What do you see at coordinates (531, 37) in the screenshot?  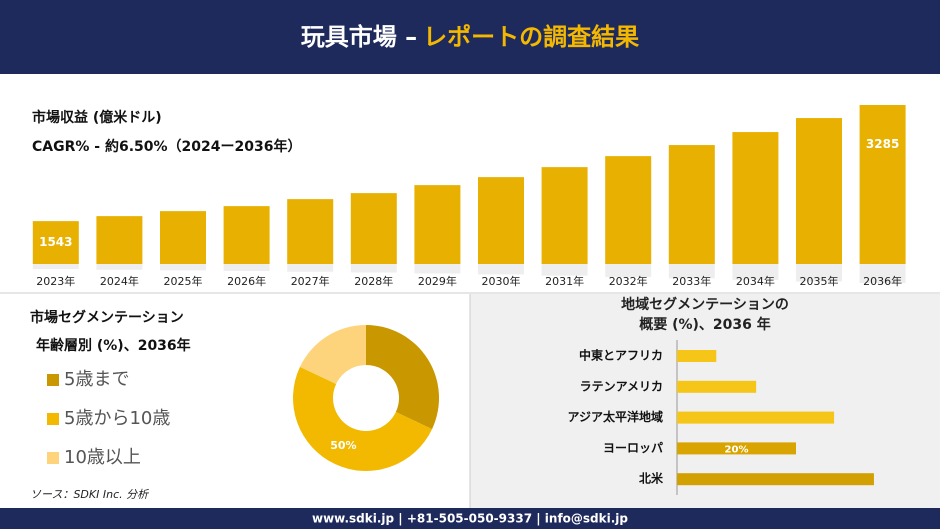 I see `title-highlight: レポートの調査結果` at bounding box center [531, 37].